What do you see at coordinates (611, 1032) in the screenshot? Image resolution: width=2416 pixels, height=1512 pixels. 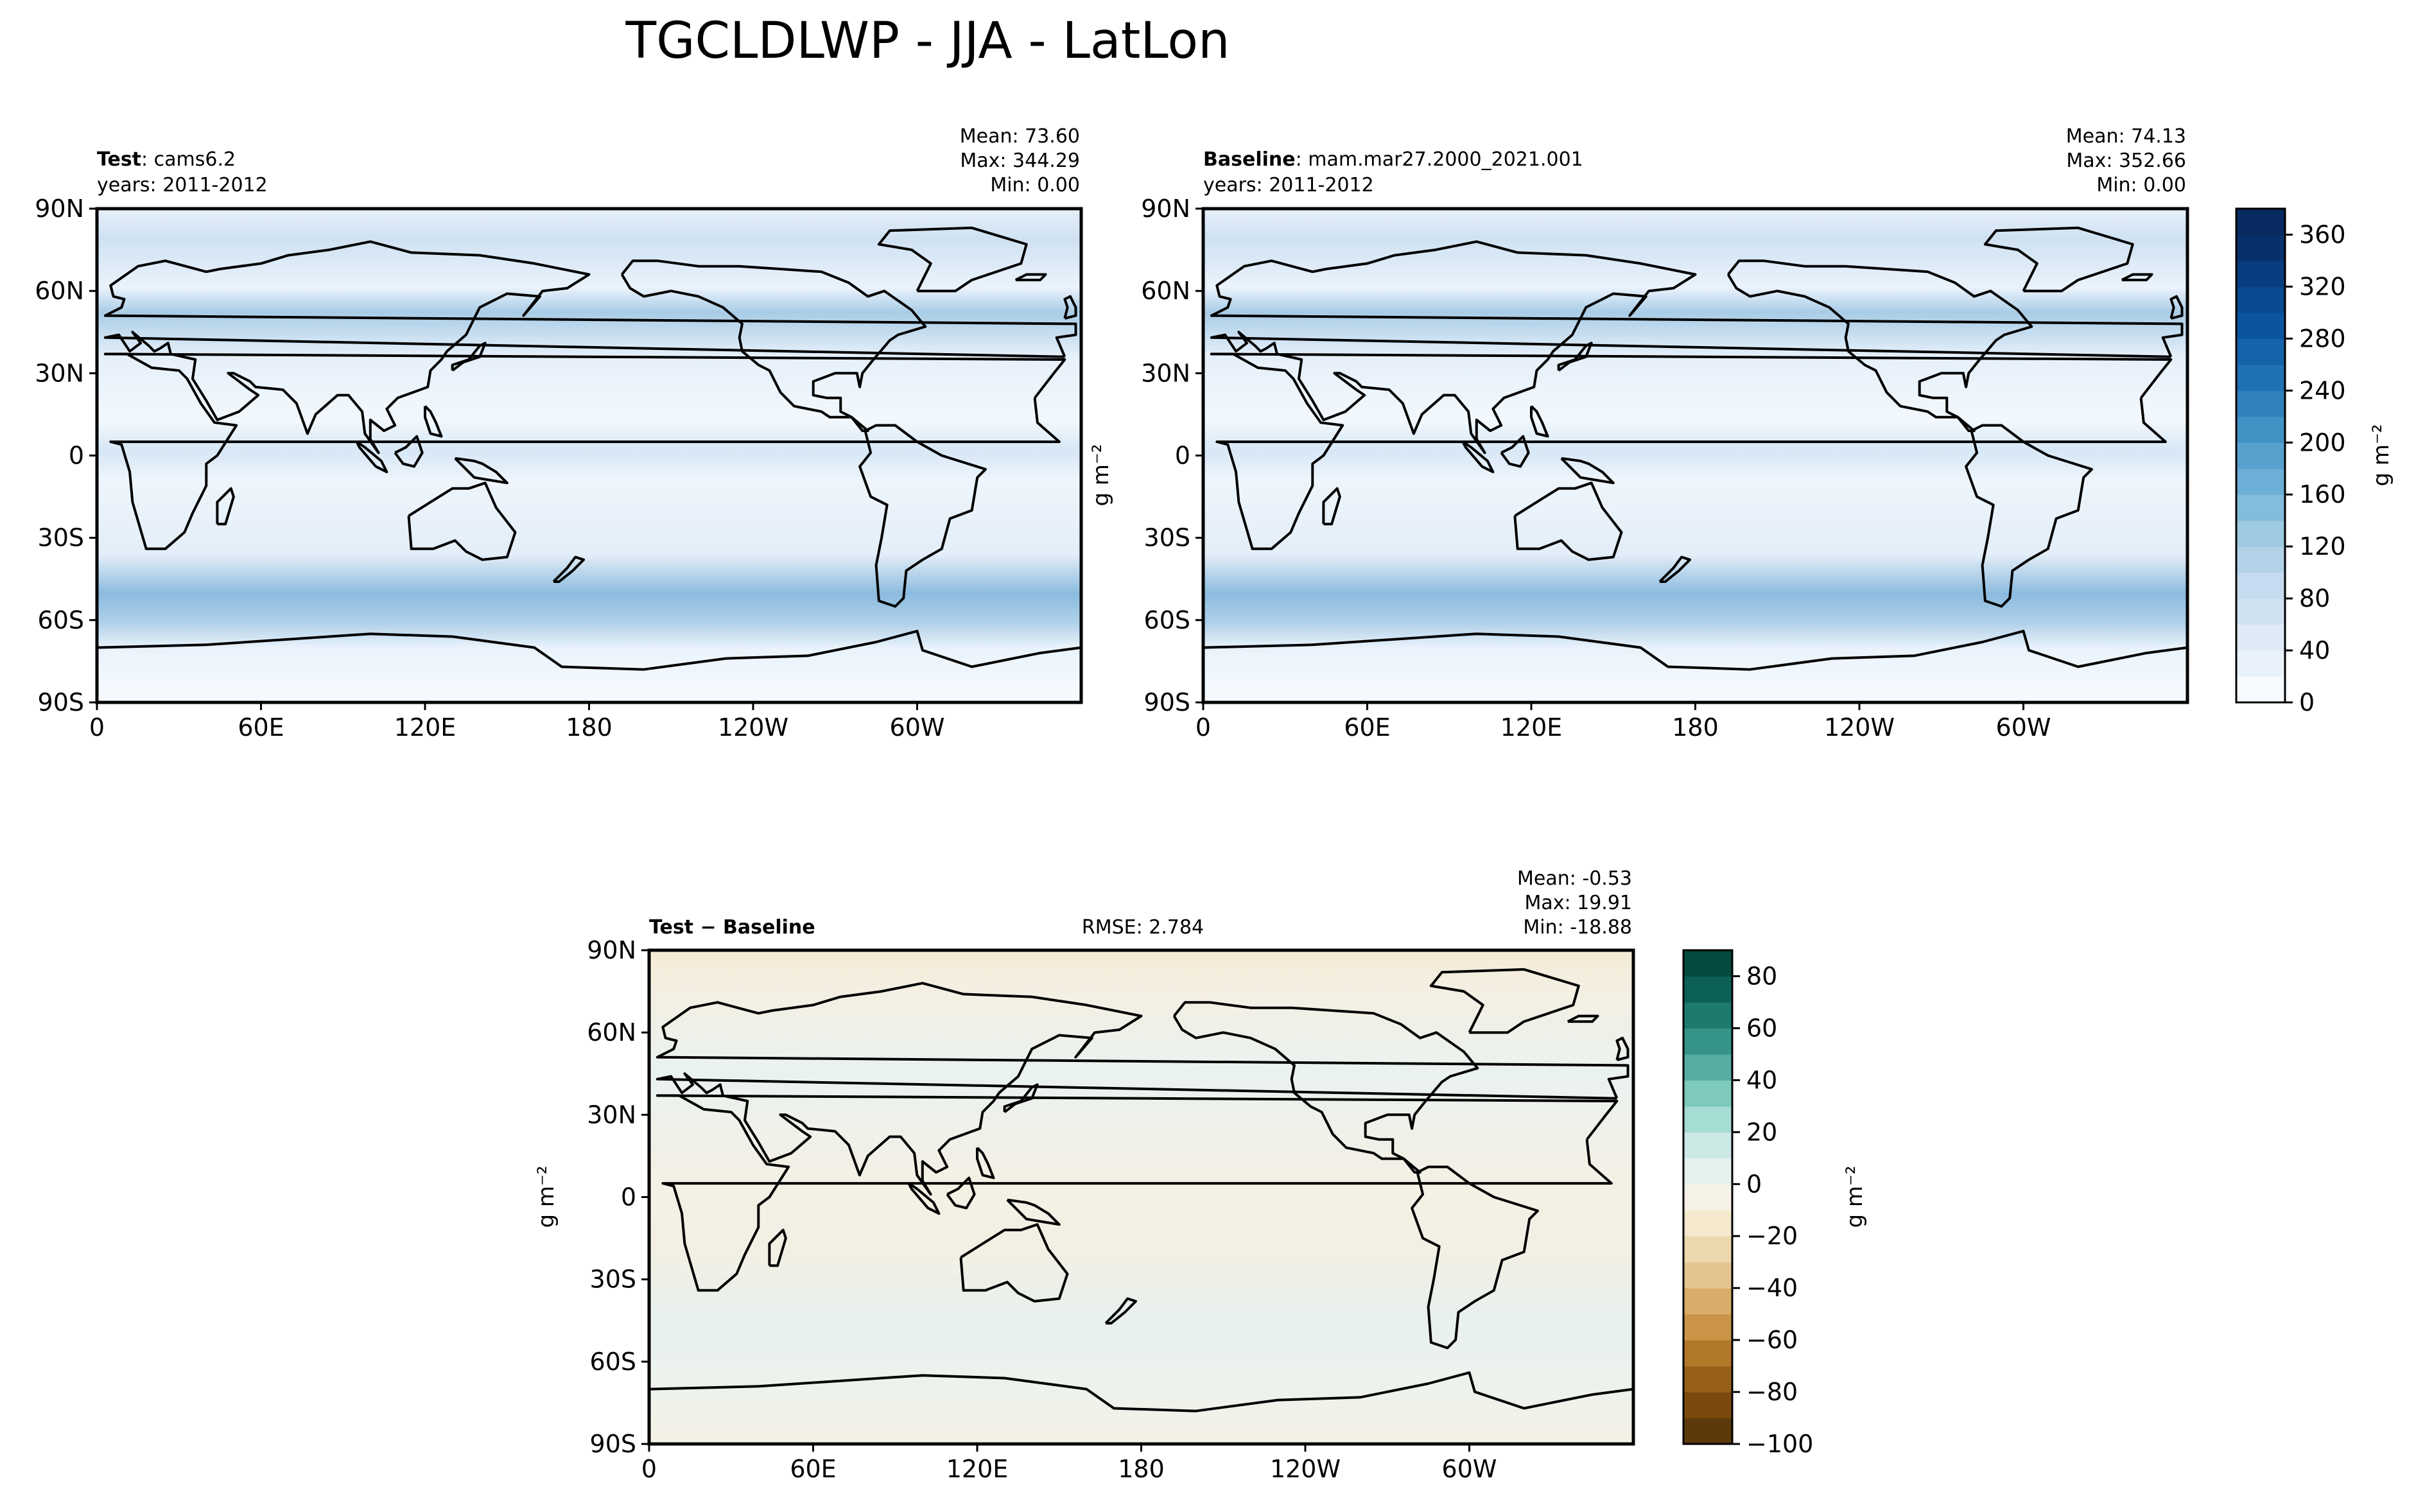 I see `diff-ytick-label: 60N` at bounding box center [611, 1032].